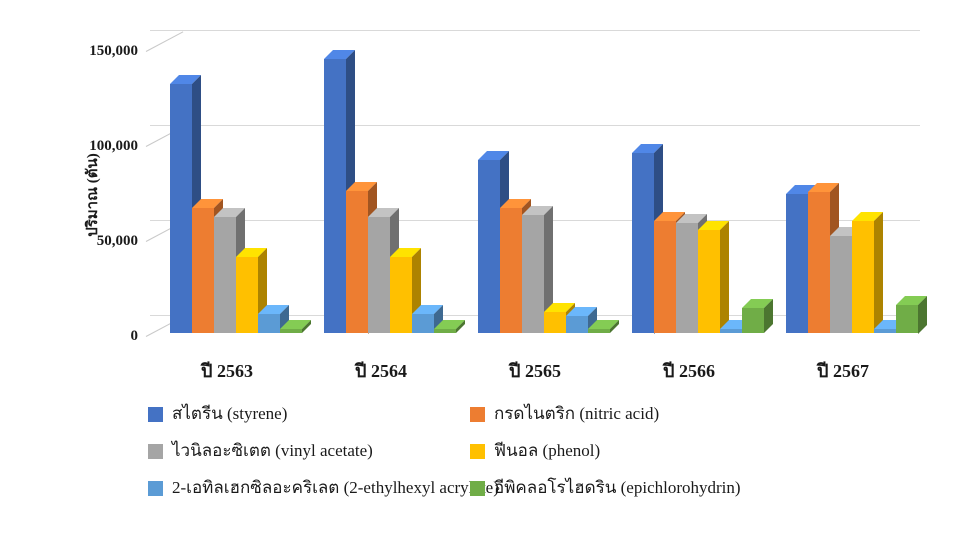 This screenshot has width=954, height=537. Describe the element at coordinates (547, 450) in the screenshot. I see `legend-label: ฟีนอล (phenol)` at that location.